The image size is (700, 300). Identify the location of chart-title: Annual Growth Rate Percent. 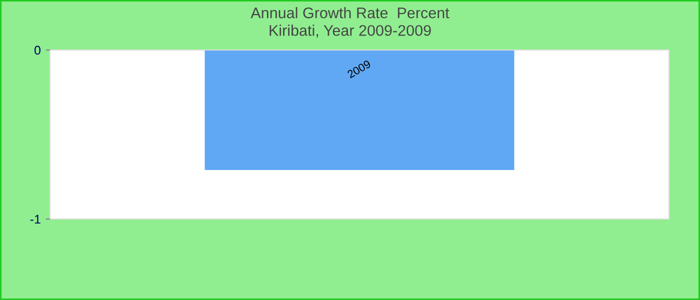
(350, 12).